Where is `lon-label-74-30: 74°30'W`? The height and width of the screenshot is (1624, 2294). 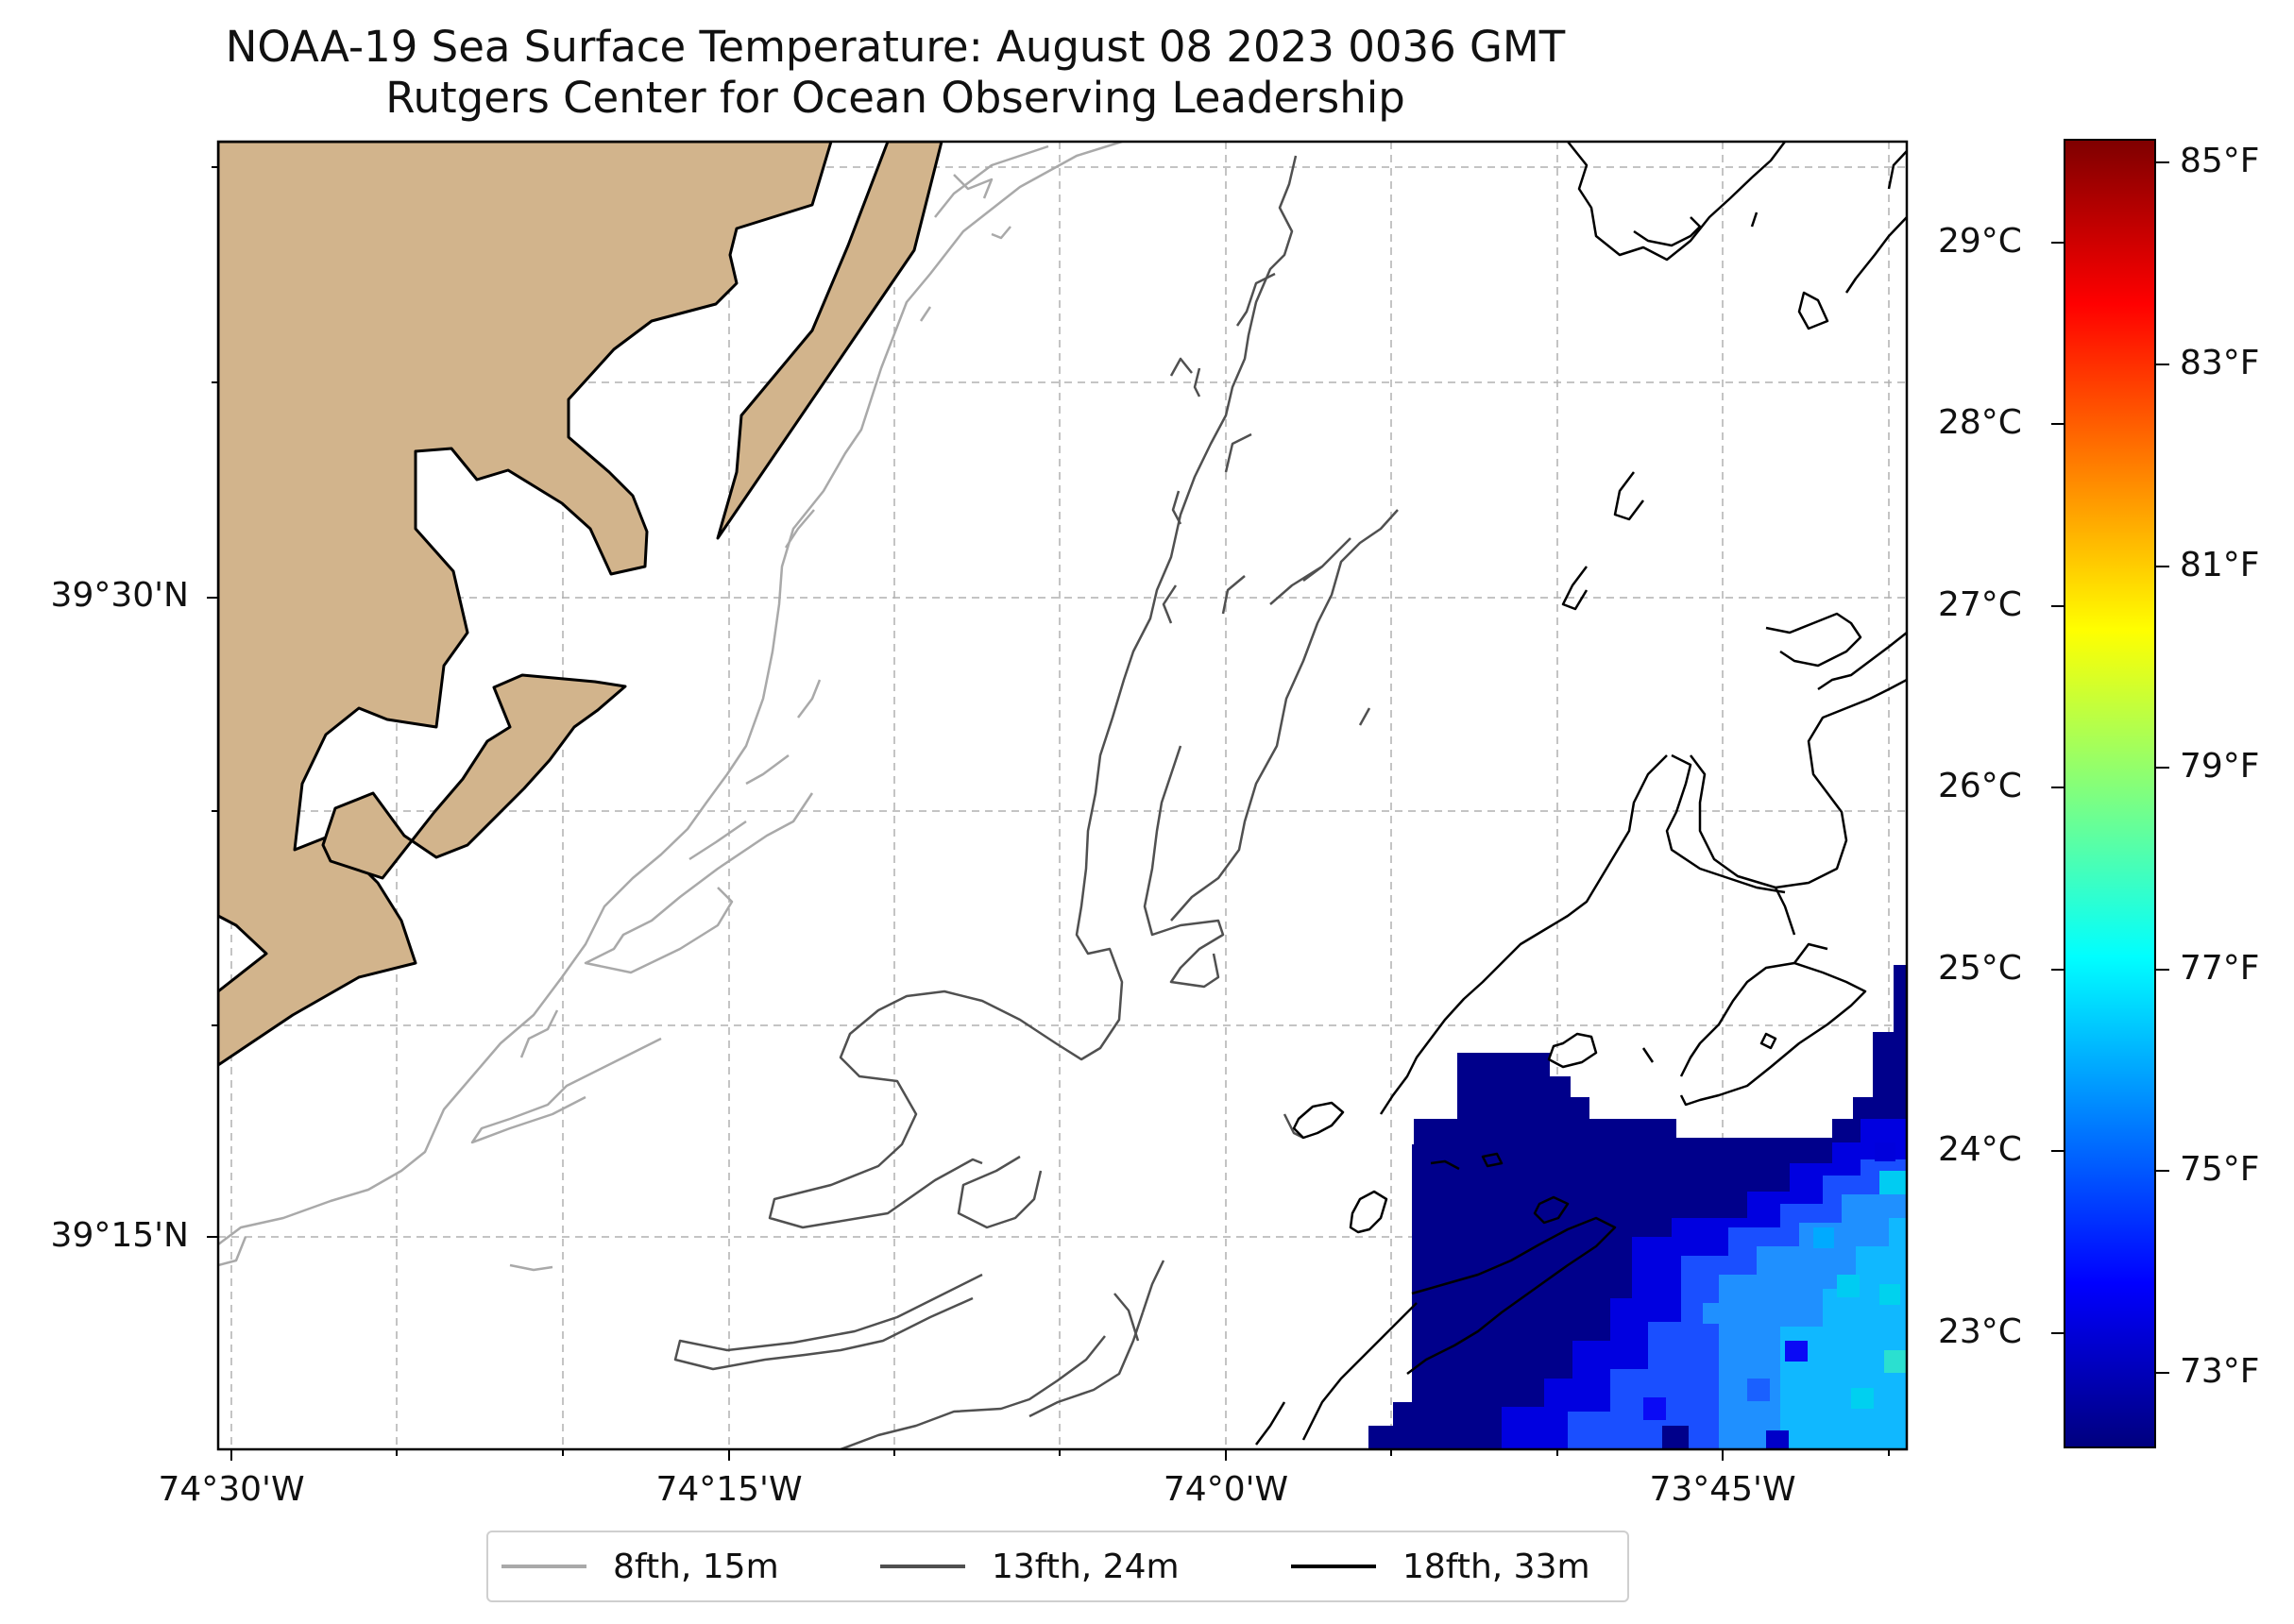 lon-label-74-30: 74°30'W is located at coordinates (231, 1489).